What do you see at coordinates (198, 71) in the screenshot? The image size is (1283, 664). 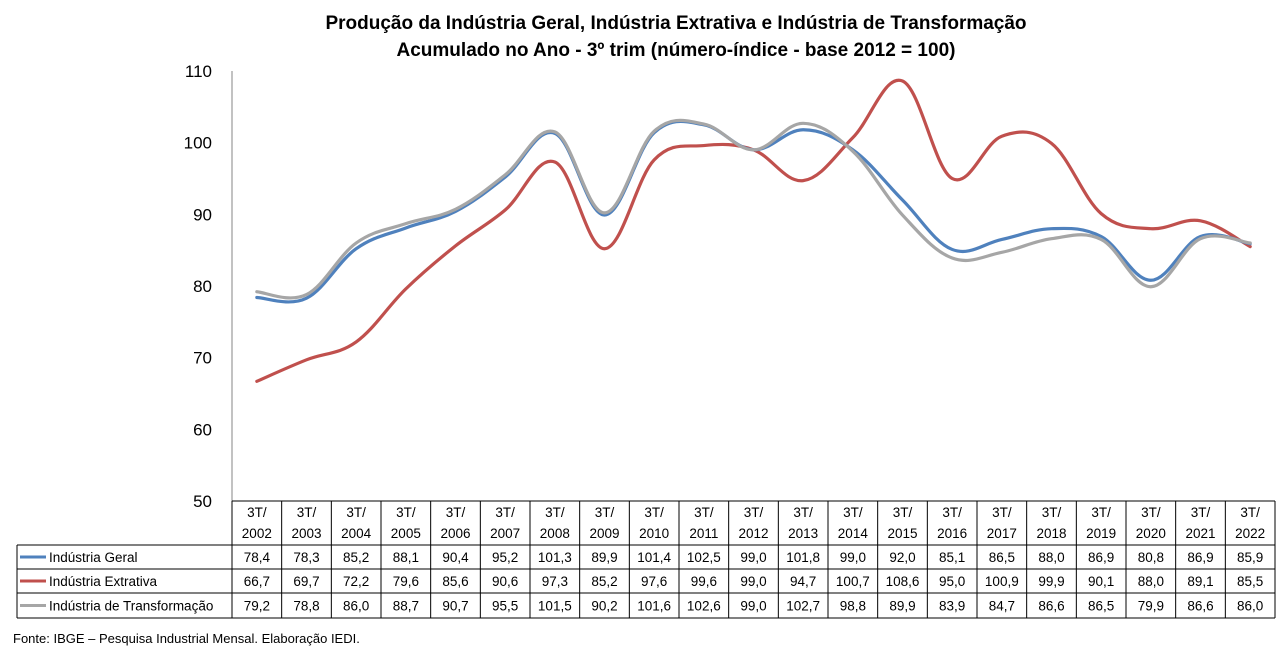 I see `y-tick-label: 110` at bounding box center [198, 71].